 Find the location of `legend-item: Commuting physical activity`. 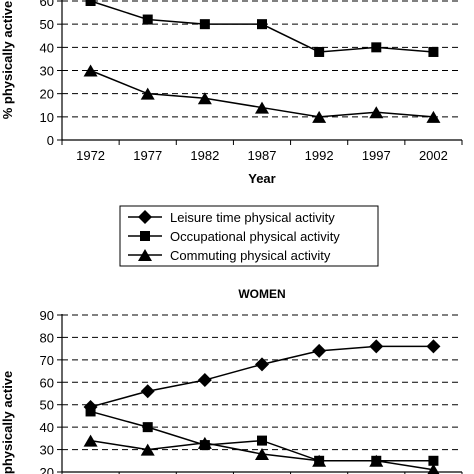

legend-item: Commuting physical activity is located at coordinates (229, 255).